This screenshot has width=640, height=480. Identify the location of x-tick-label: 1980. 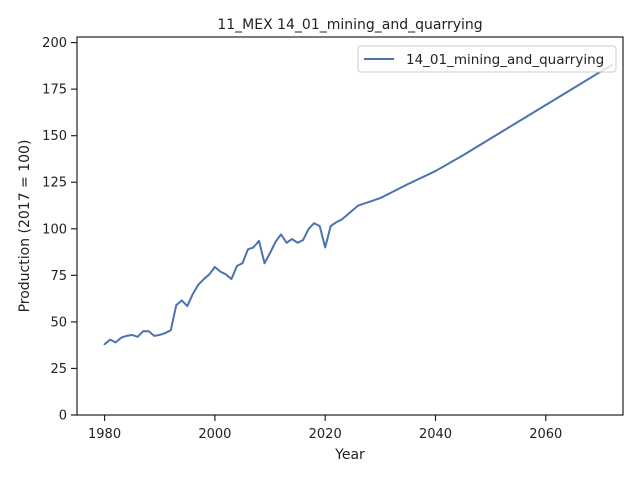
(104, 434).